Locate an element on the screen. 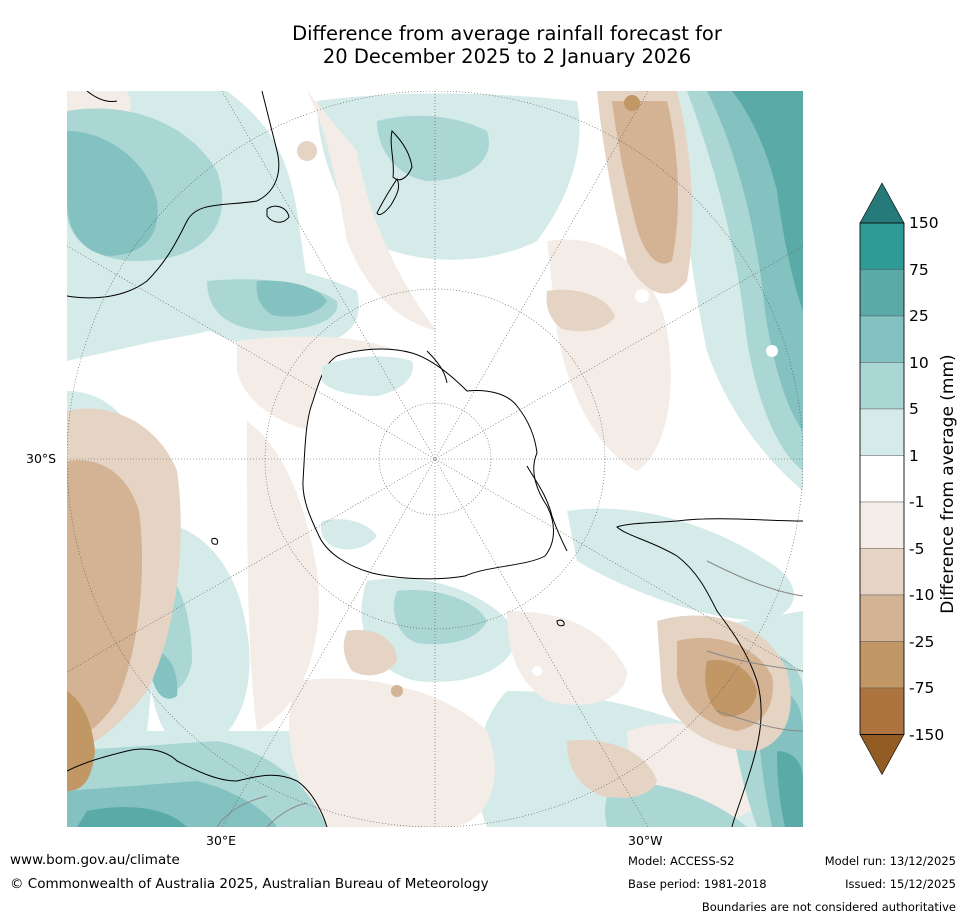  africa-coastline is located at coordinates (197, 787).